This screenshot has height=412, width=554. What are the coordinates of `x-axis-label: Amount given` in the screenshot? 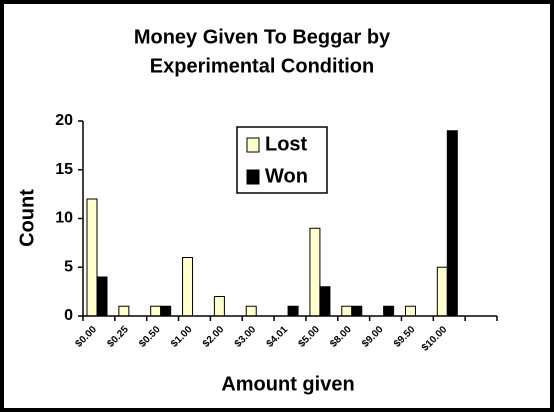 It's located at (287, 384).